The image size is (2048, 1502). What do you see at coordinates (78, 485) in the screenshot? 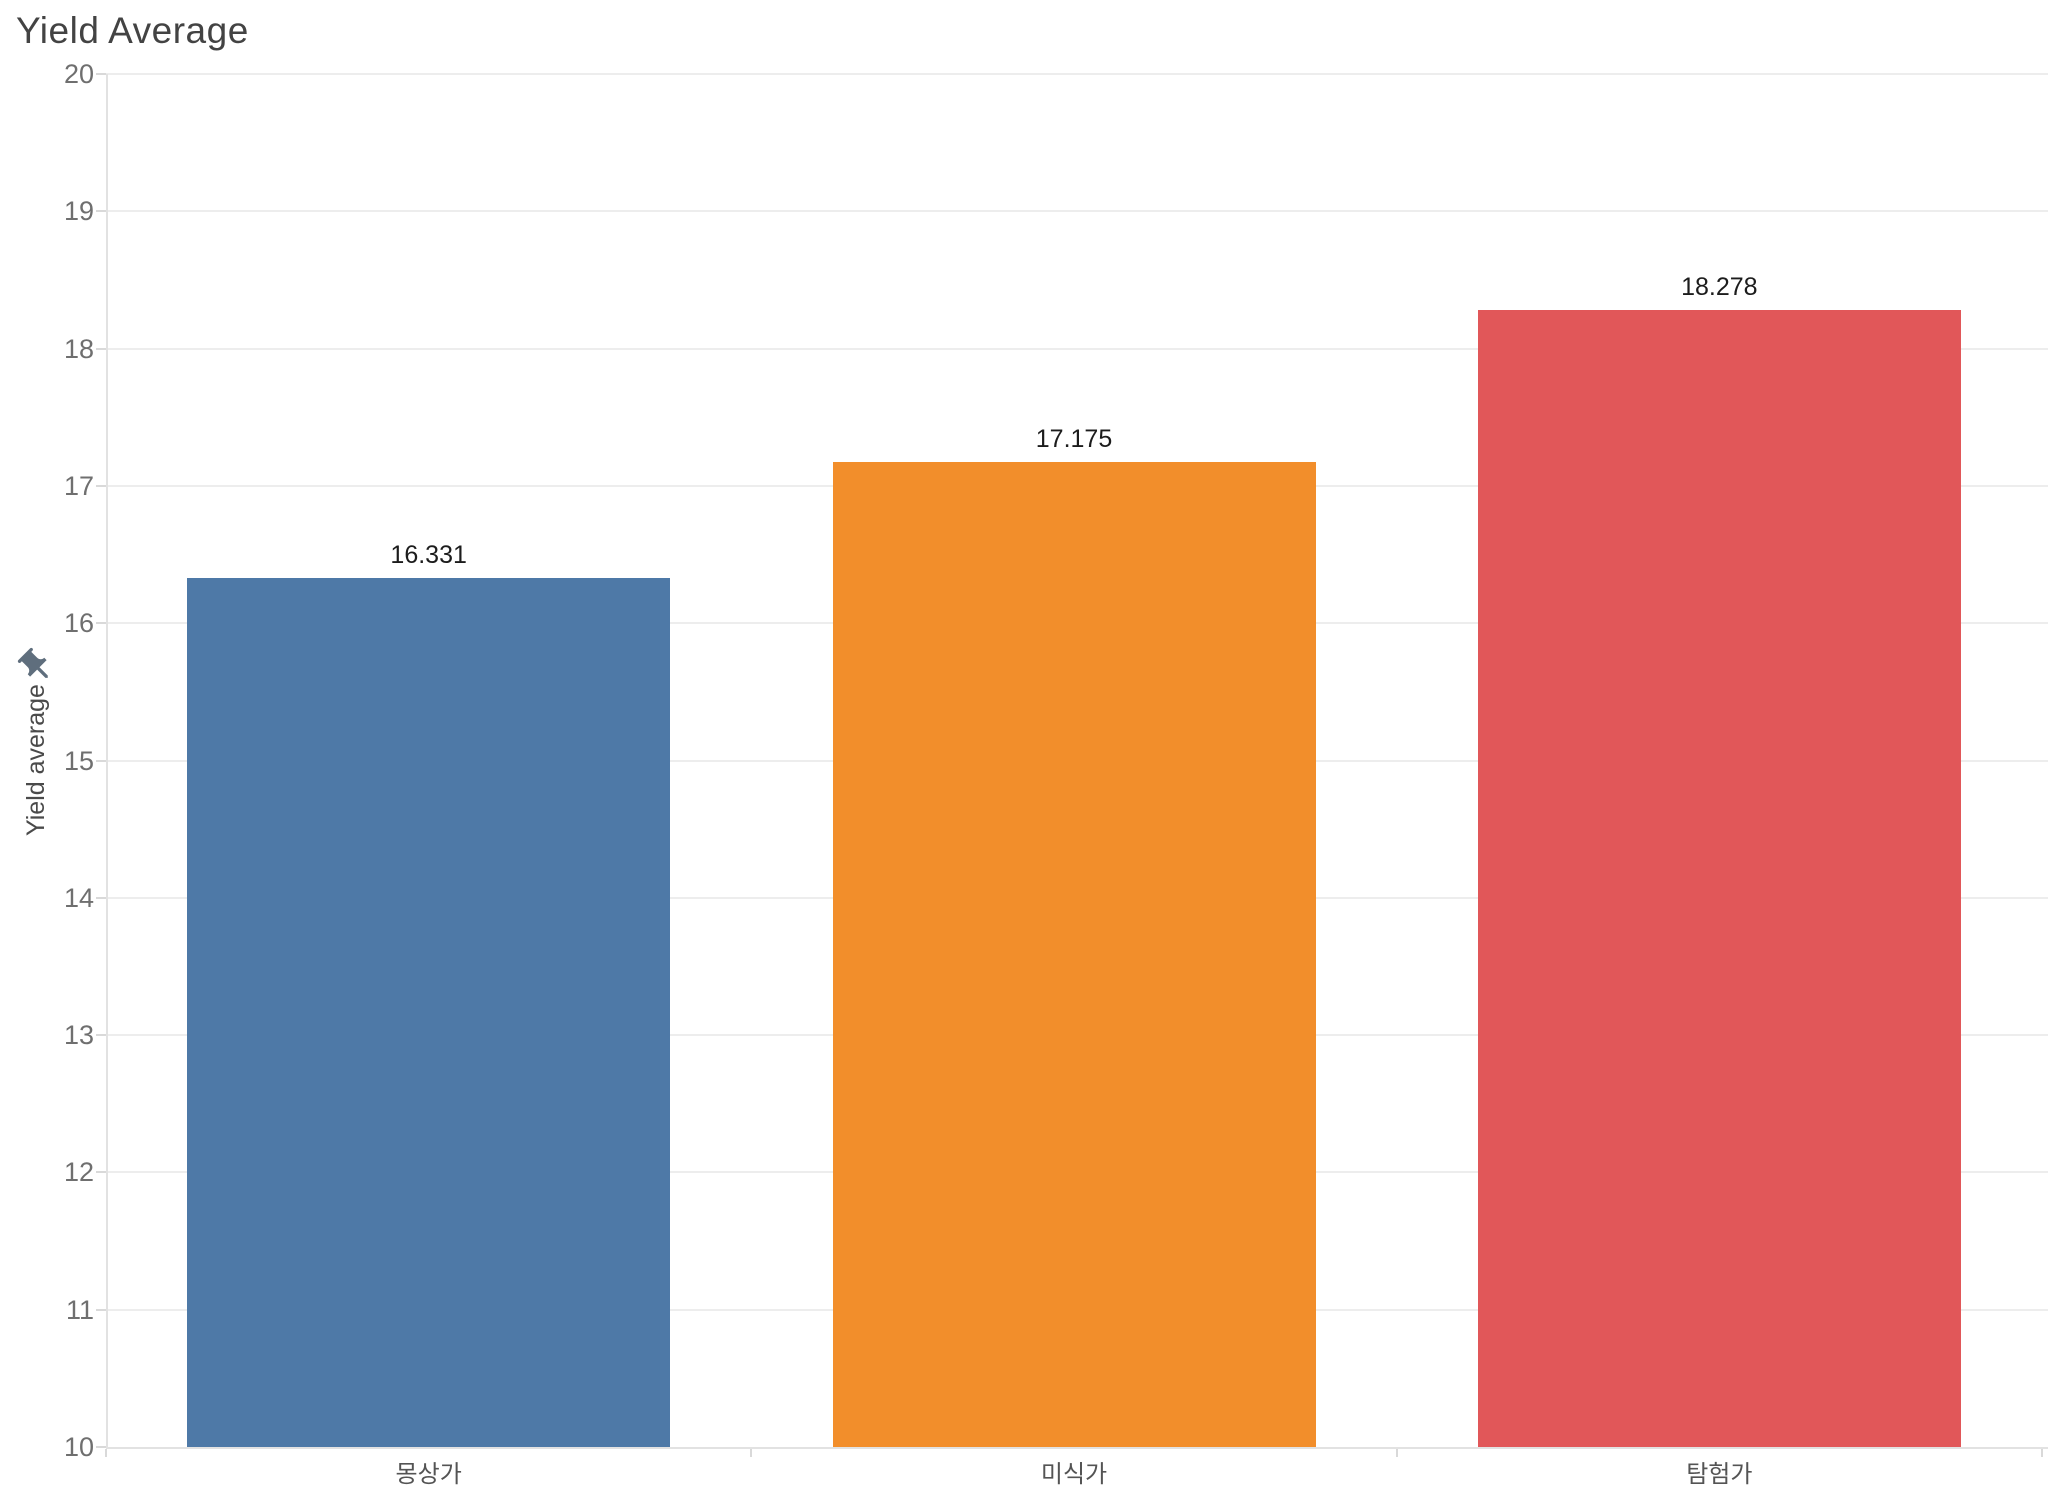
I see `y-tick-label: 17` at bounding box center [78, 485].